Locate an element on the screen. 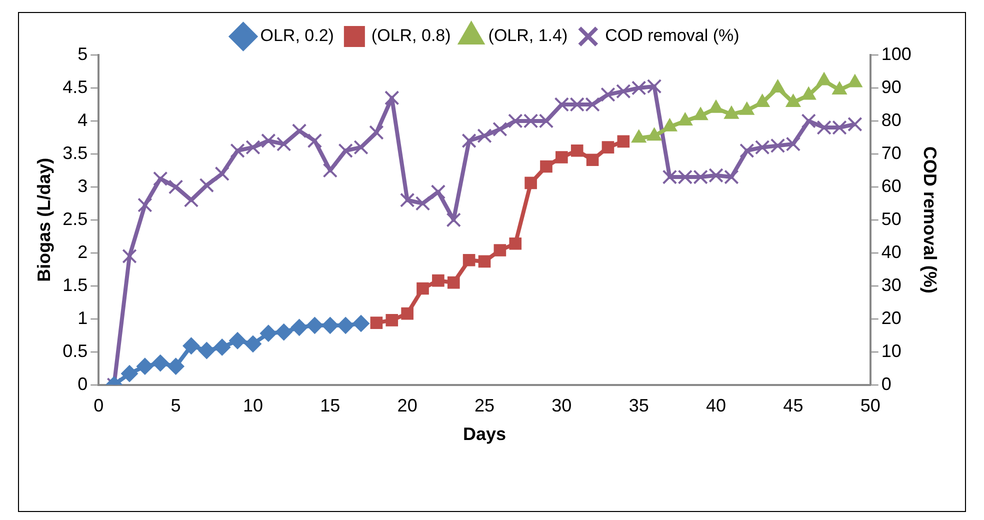 The height and width of the screenshot is (520, 984). legend-label: OLR, 0.2) is located at coordinates (297, 36).